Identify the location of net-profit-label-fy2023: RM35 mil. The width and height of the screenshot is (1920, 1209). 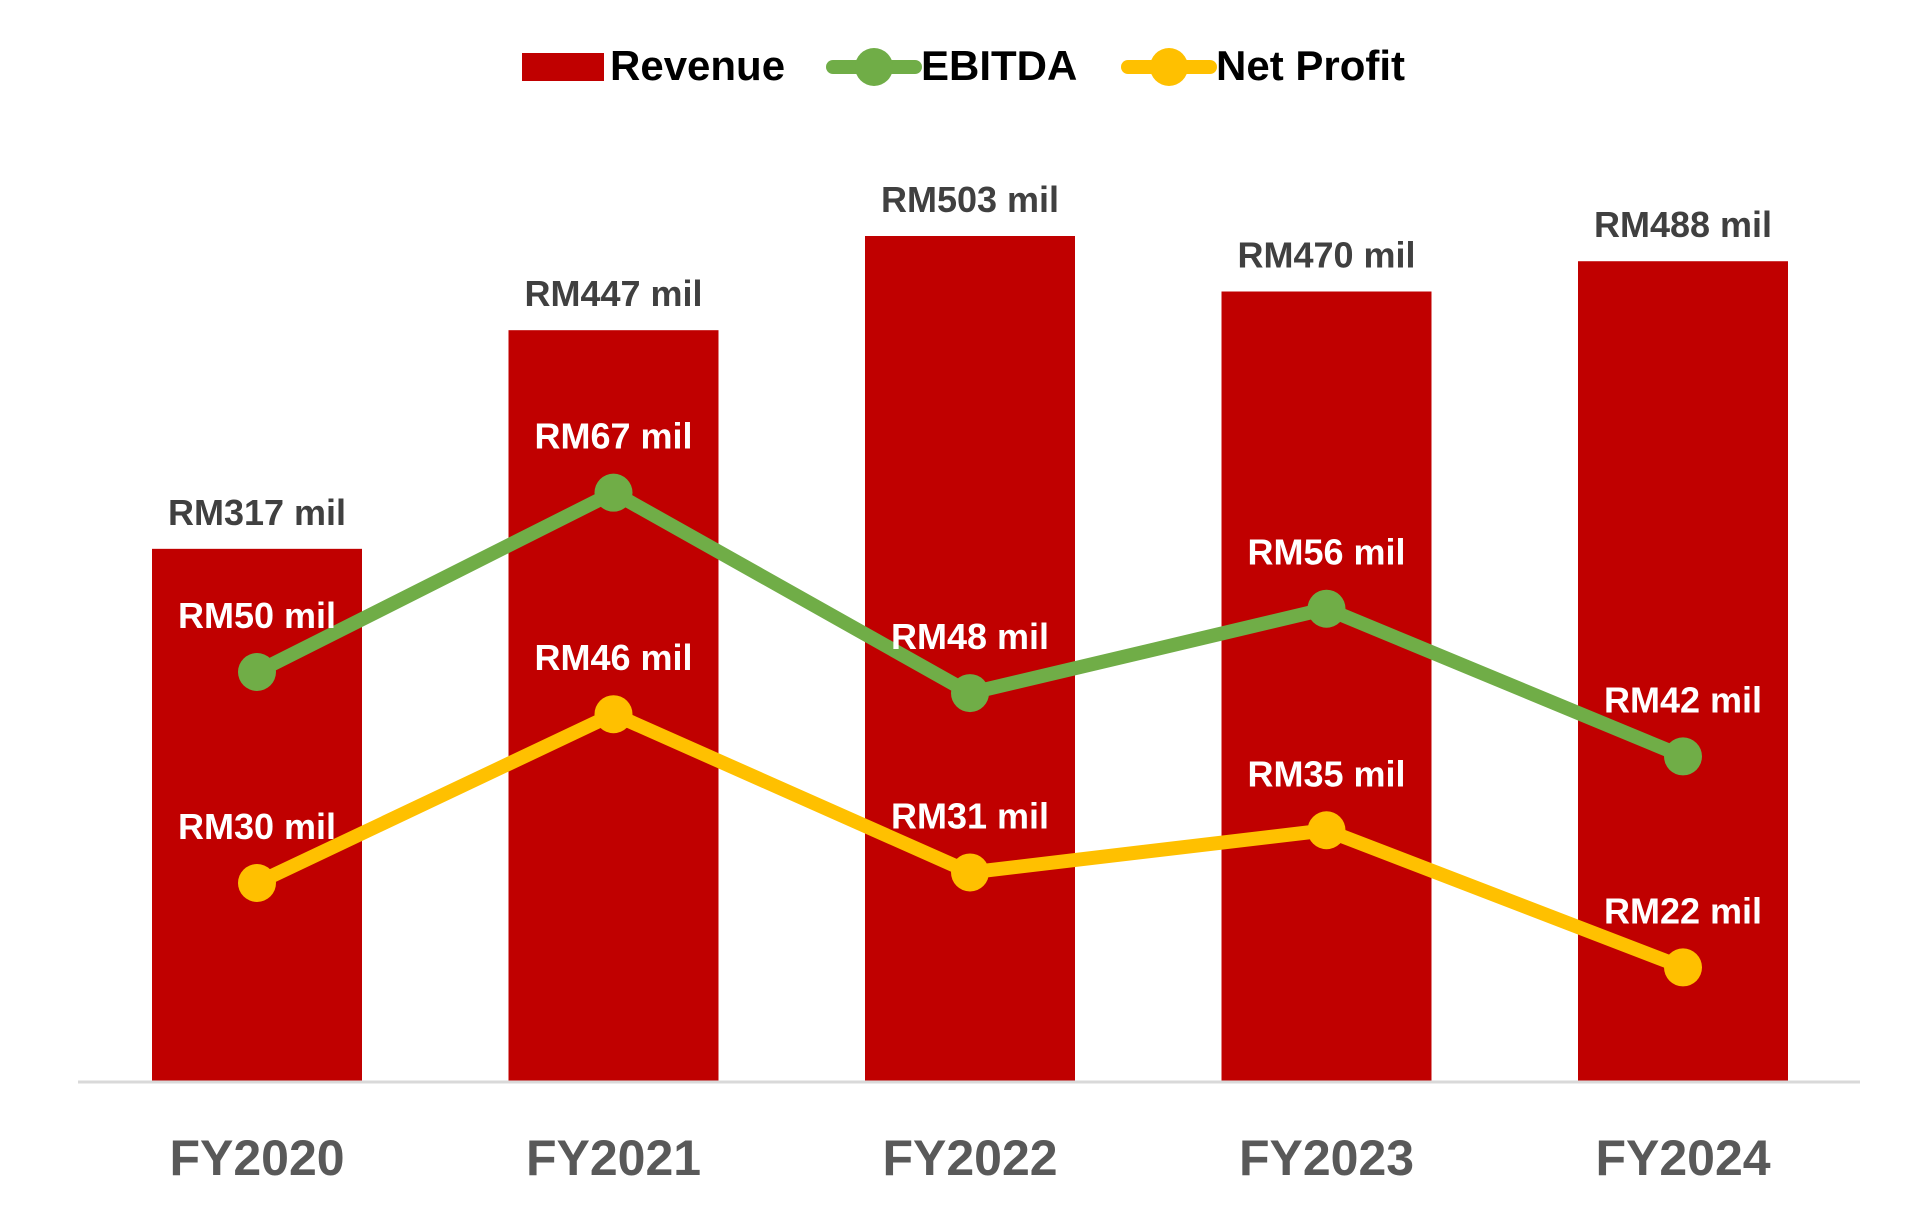
(1326, 773).